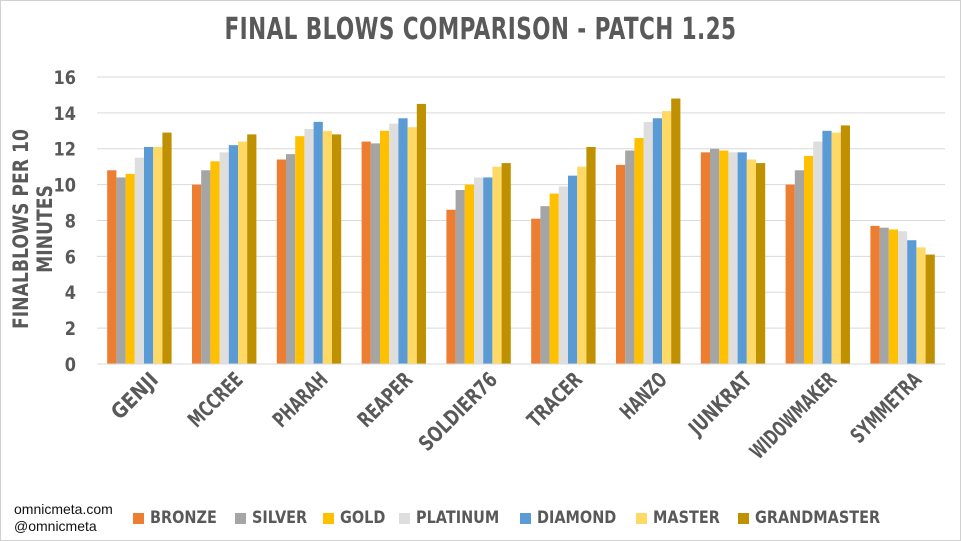 This screenshot has width=961, height=541. What do you see at coordinates (884, 295) in the screenshot?
I see `bar-silver-symmetra` at bounding box center [884, 295].